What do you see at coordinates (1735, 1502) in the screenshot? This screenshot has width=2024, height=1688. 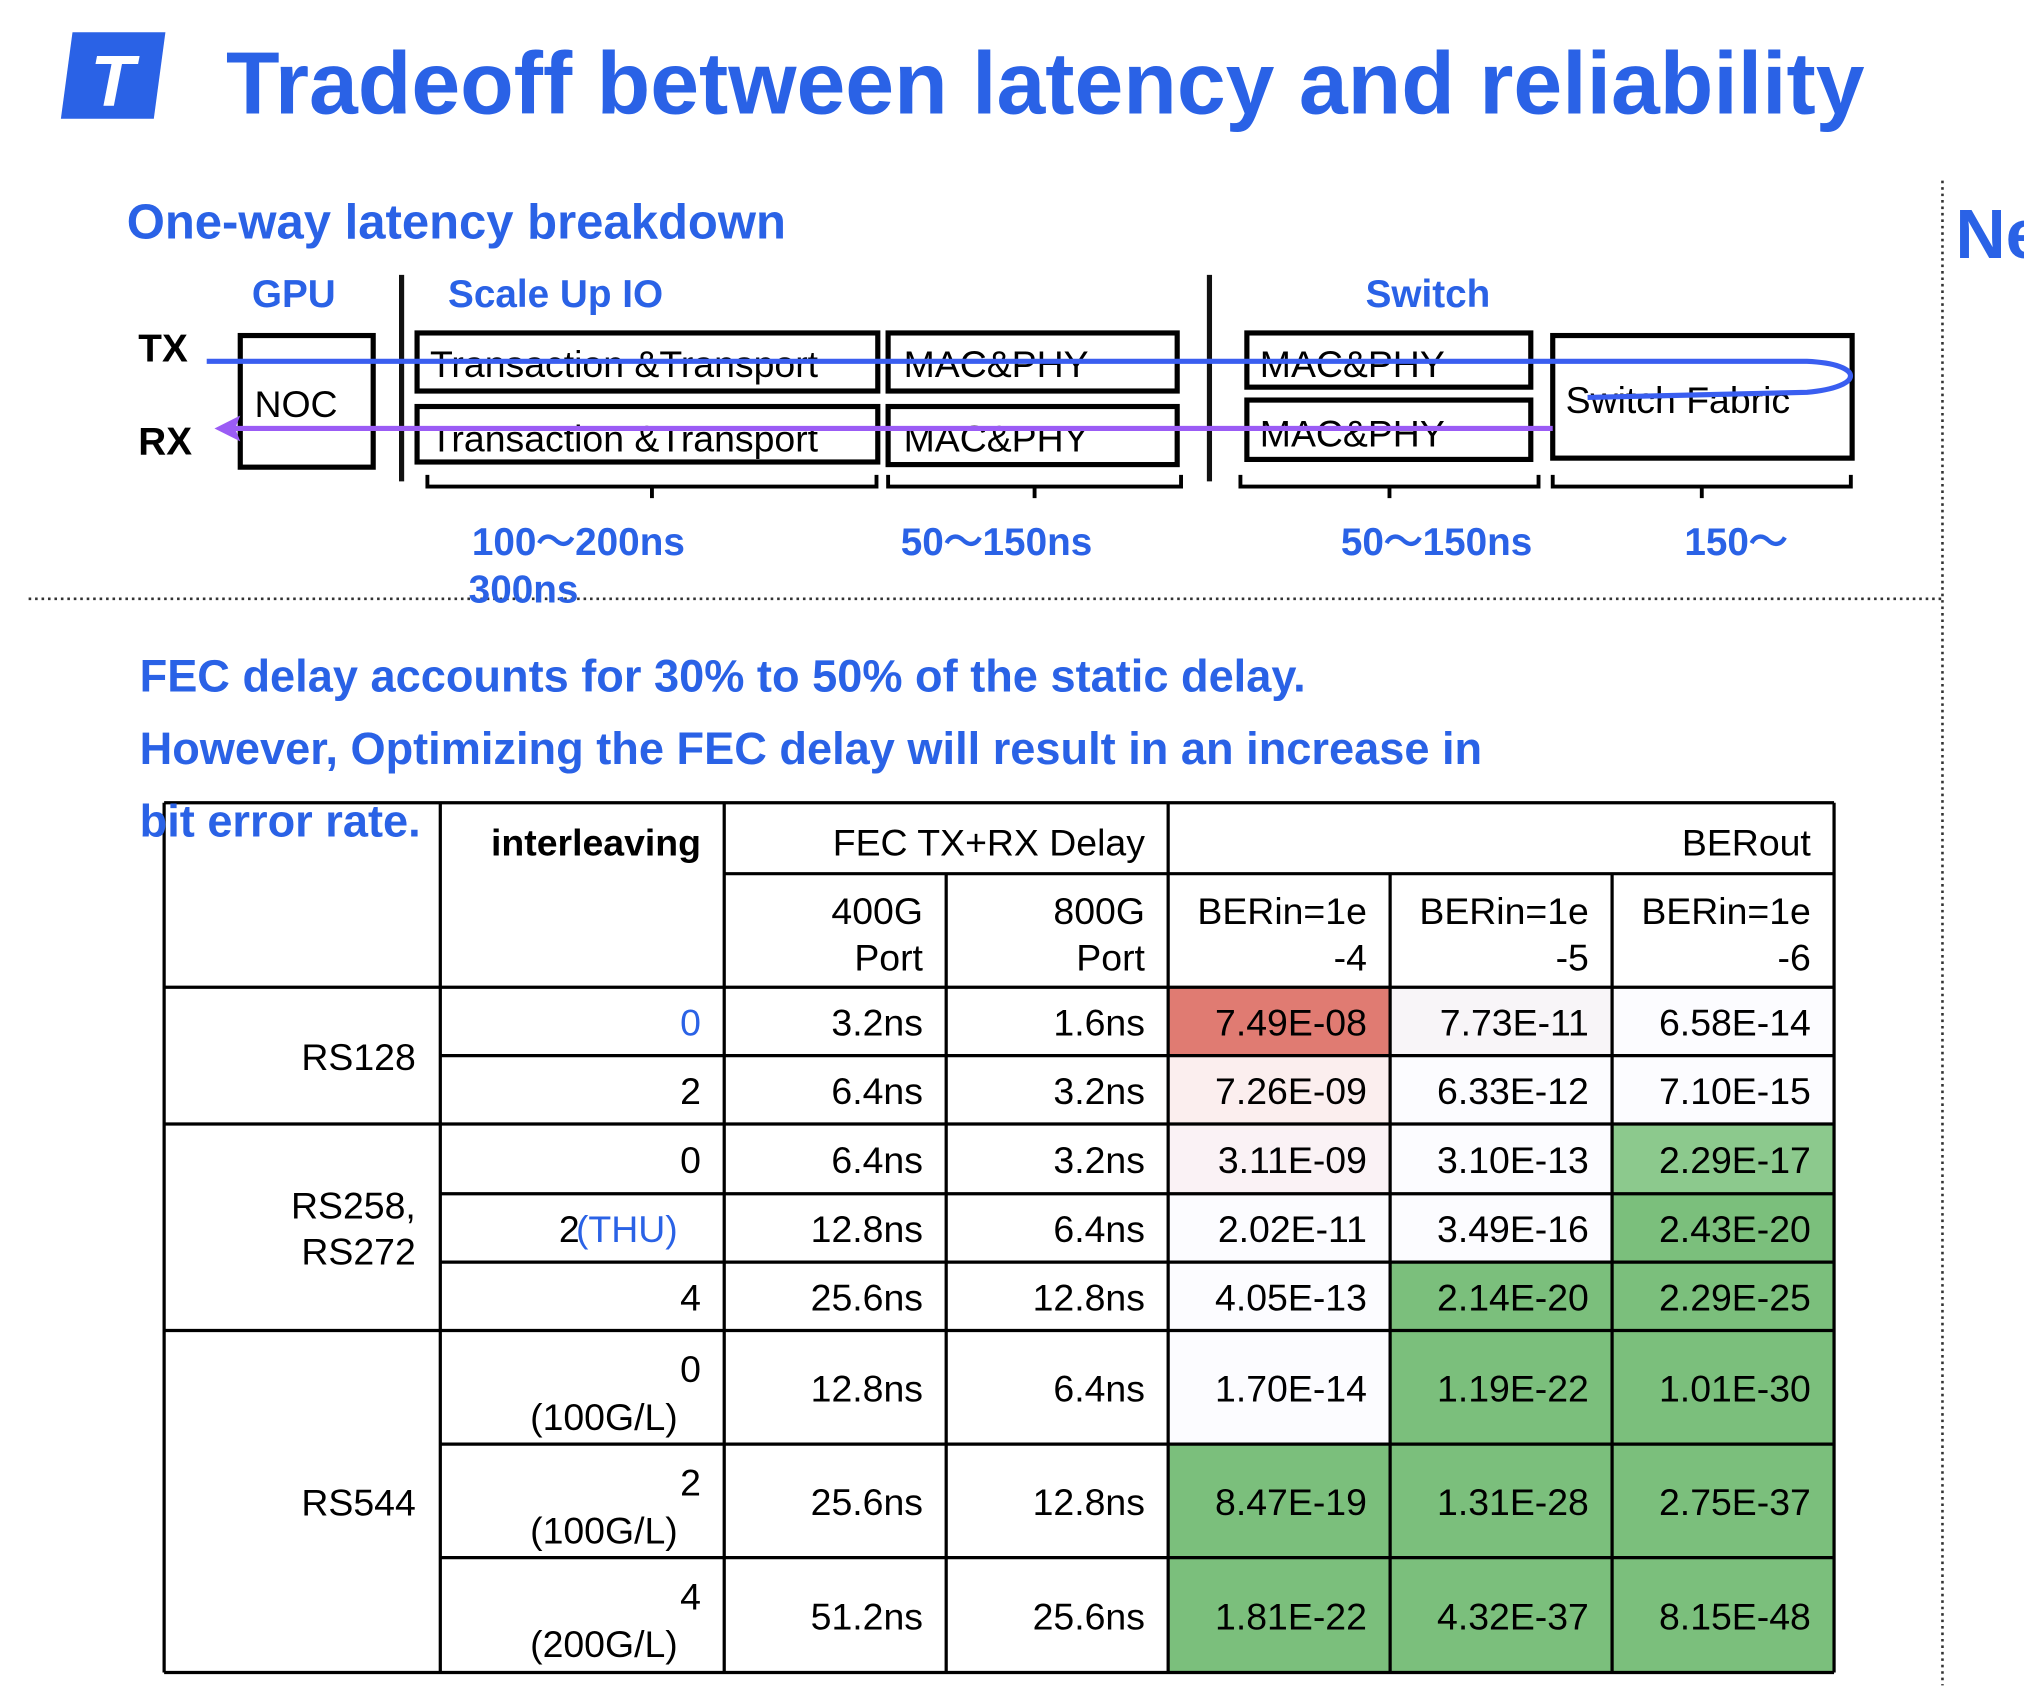 I see `cell-text: 2.75E-37` at bounding box center [1735, 1502].